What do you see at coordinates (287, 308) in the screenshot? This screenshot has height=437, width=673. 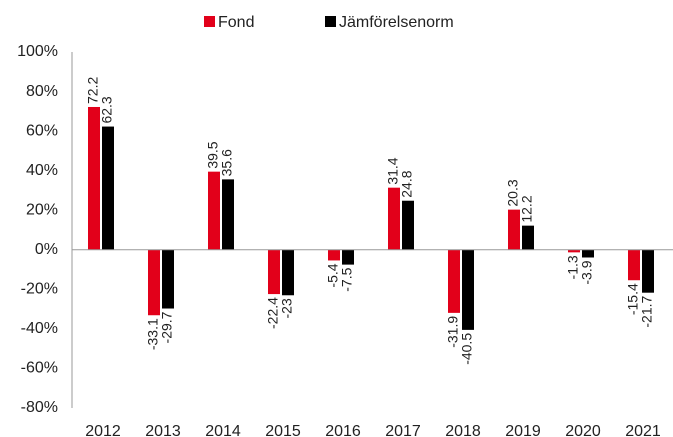 I see `data-label: -23` at bounding box center [287, 308].